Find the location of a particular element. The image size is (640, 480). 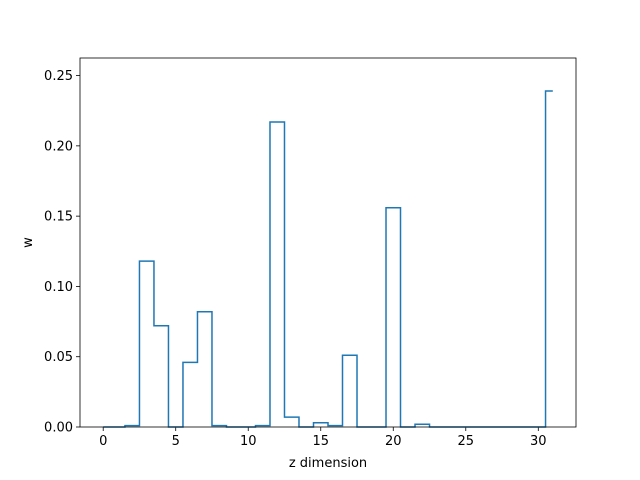

x-axis-ticks: 0 5 10 15 20 25 30 is located at coordinates (323, 438).